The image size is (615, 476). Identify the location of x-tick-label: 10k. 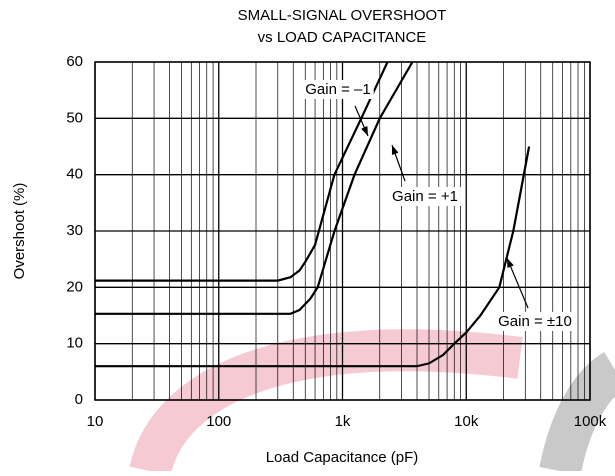
(466, 421).